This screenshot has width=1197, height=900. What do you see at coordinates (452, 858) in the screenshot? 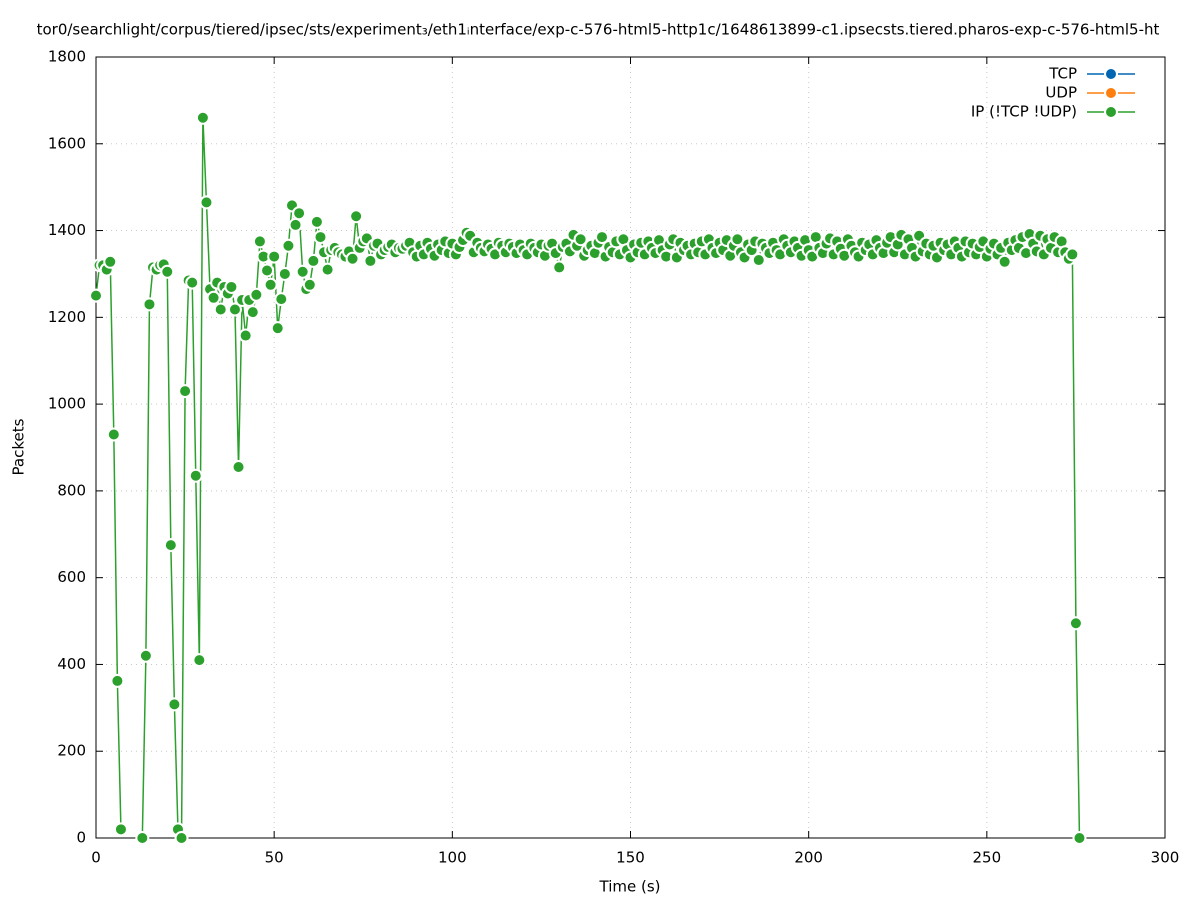
I see `x-tick-label: 100` at bounding box center [452, 858].